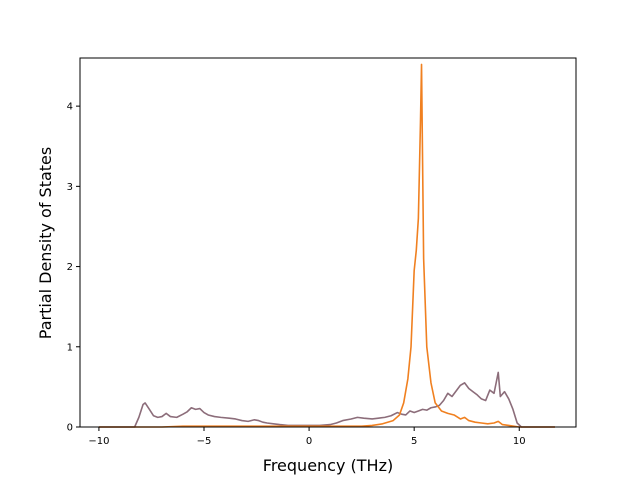  What do you see at coordinates (70, 267) in the screenshot?
I see `y-tick-label: 2` at bounding box center [70, 267].